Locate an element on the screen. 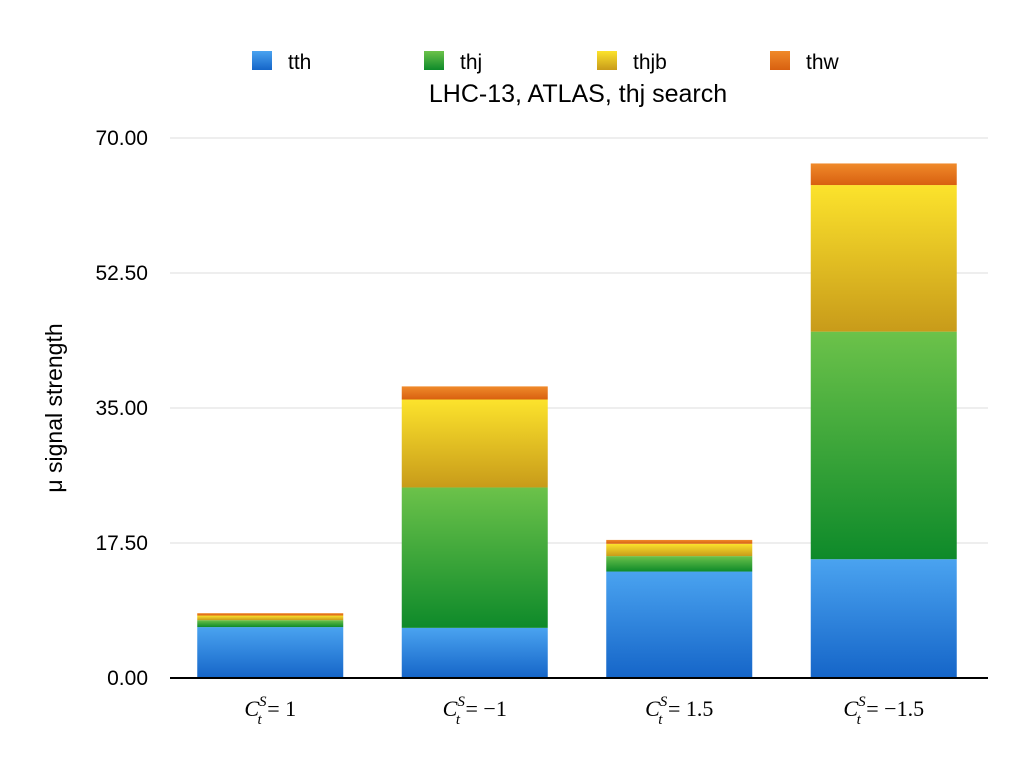 The image size is (1024, 768). y-tick-labels: 0.00 17.50 35.00 52.50 70.00 is located at coordinates (121, 408).